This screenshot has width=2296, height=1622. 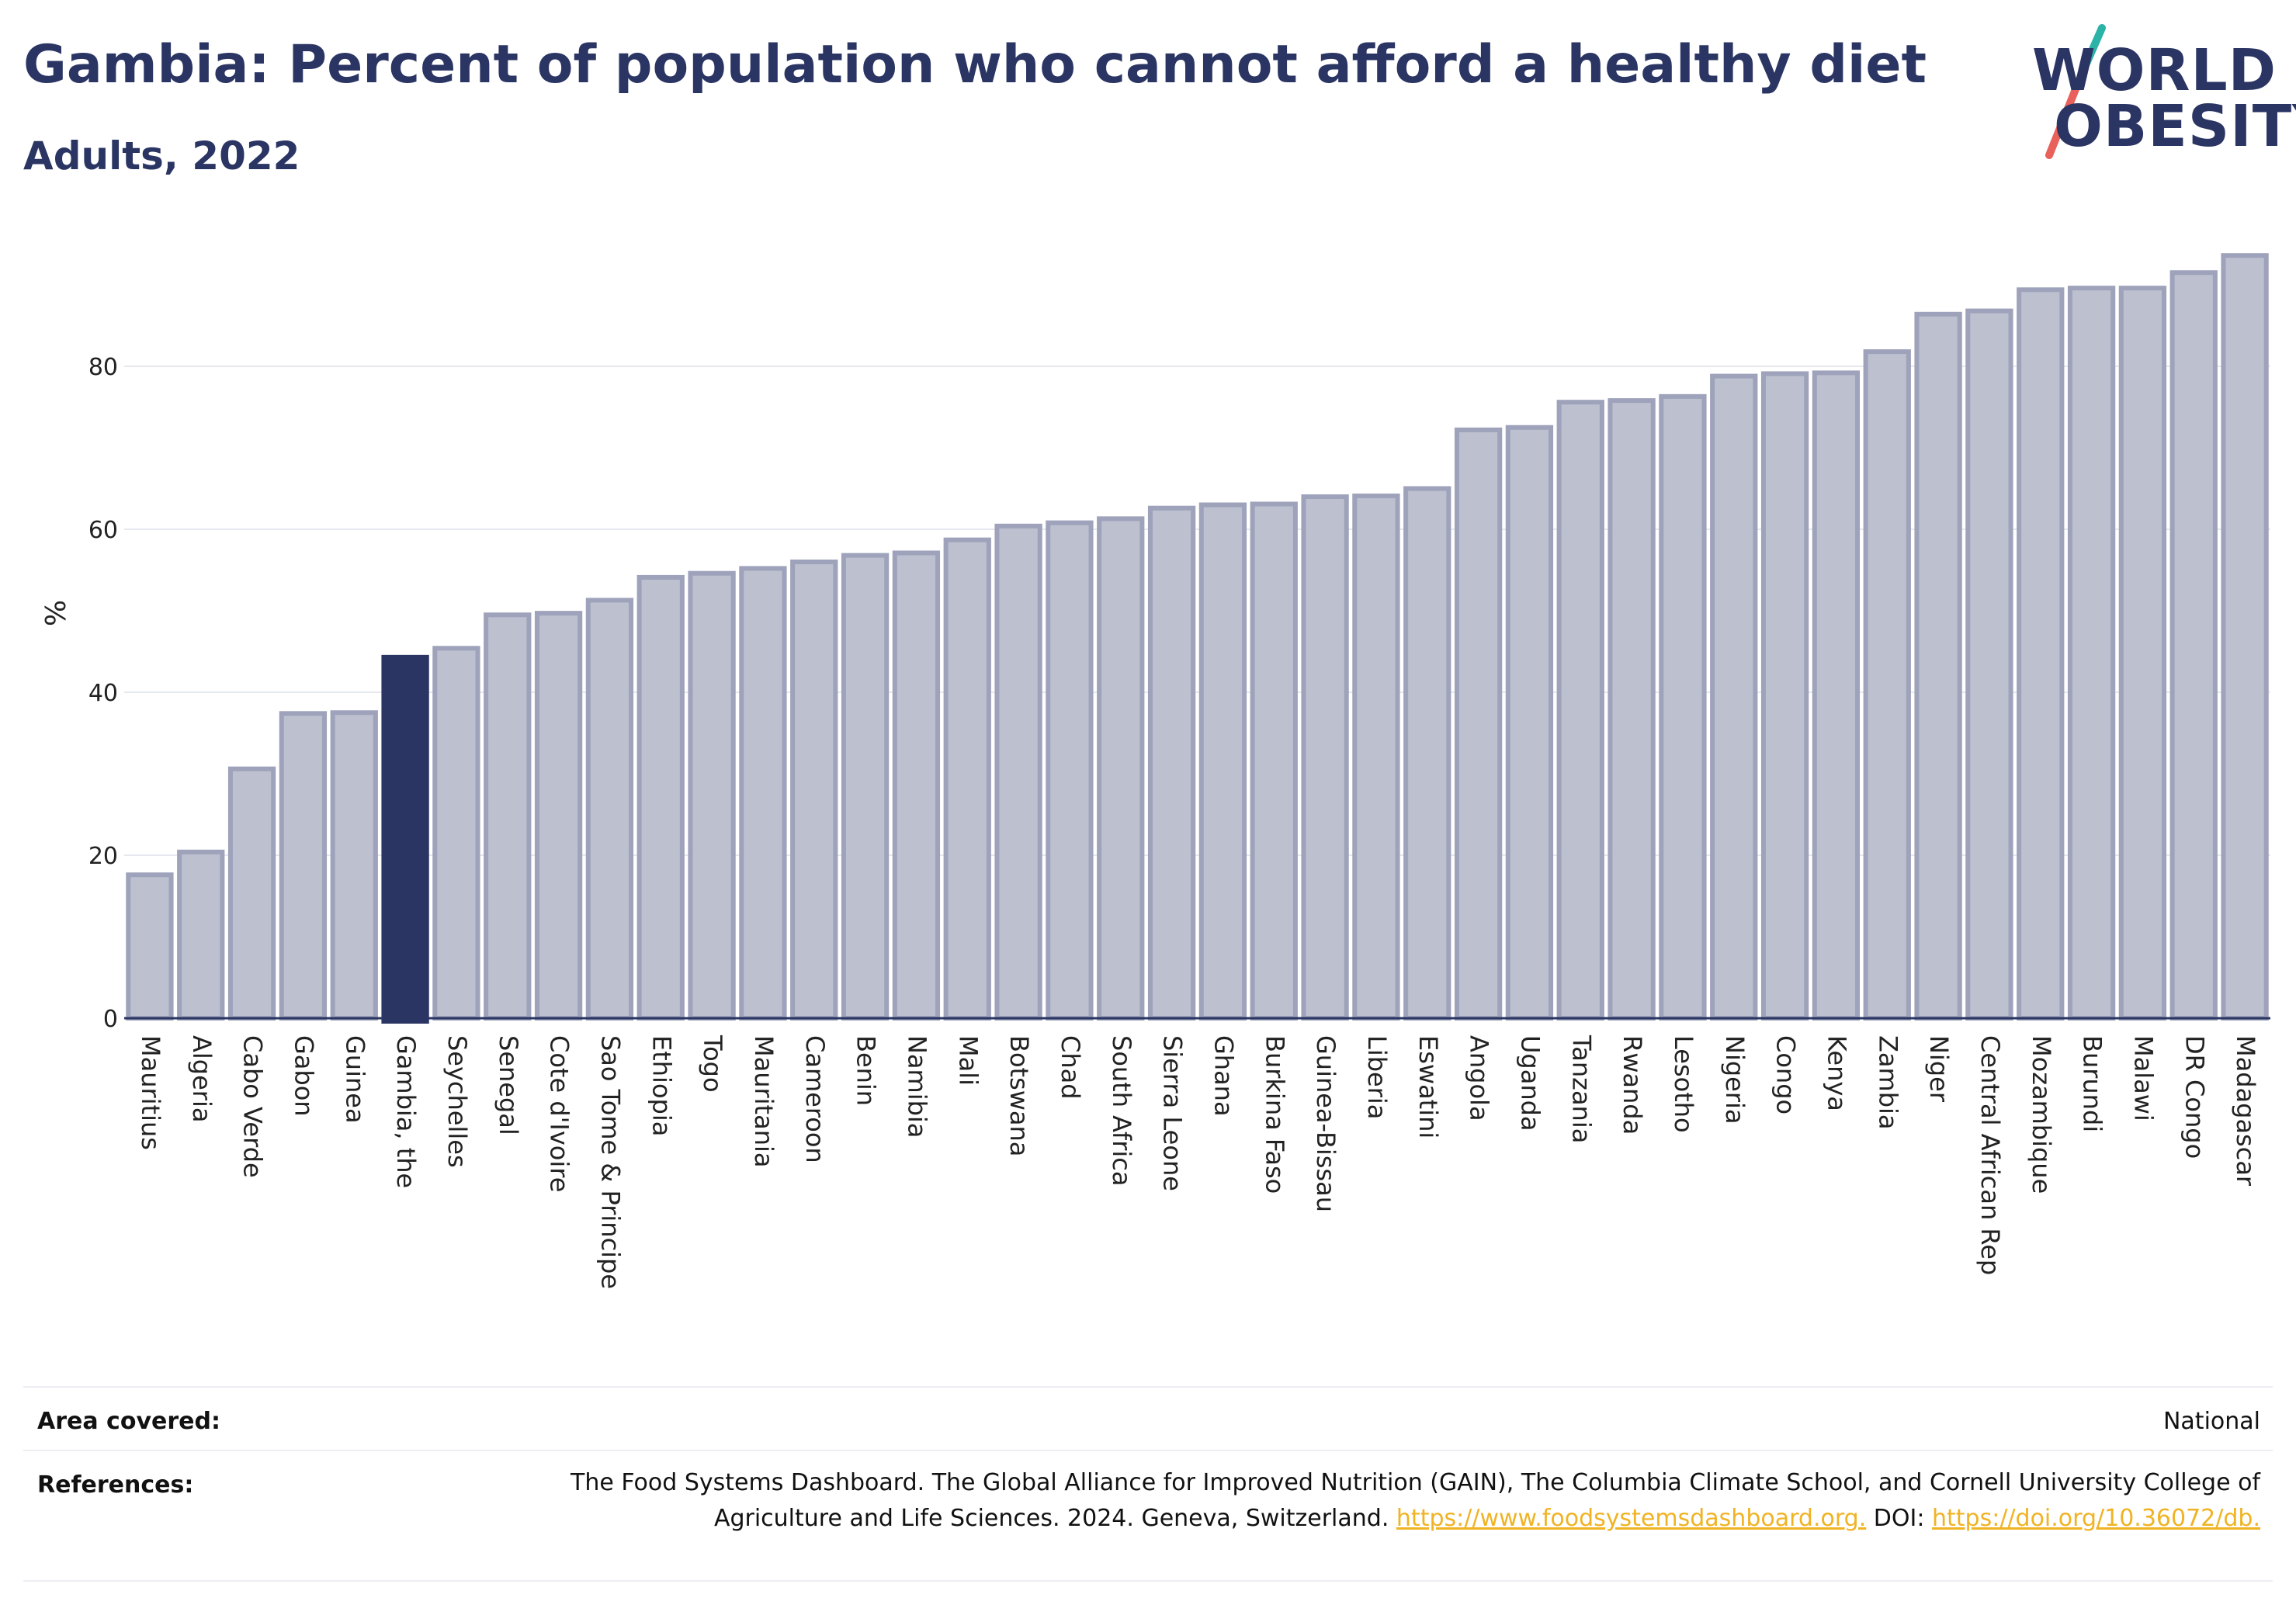 What do you see at coordinates (559, 1113) in the screenshot?
I see `x-tick-label: Cote d'Ivoire` at bounding box center [559, 1113].